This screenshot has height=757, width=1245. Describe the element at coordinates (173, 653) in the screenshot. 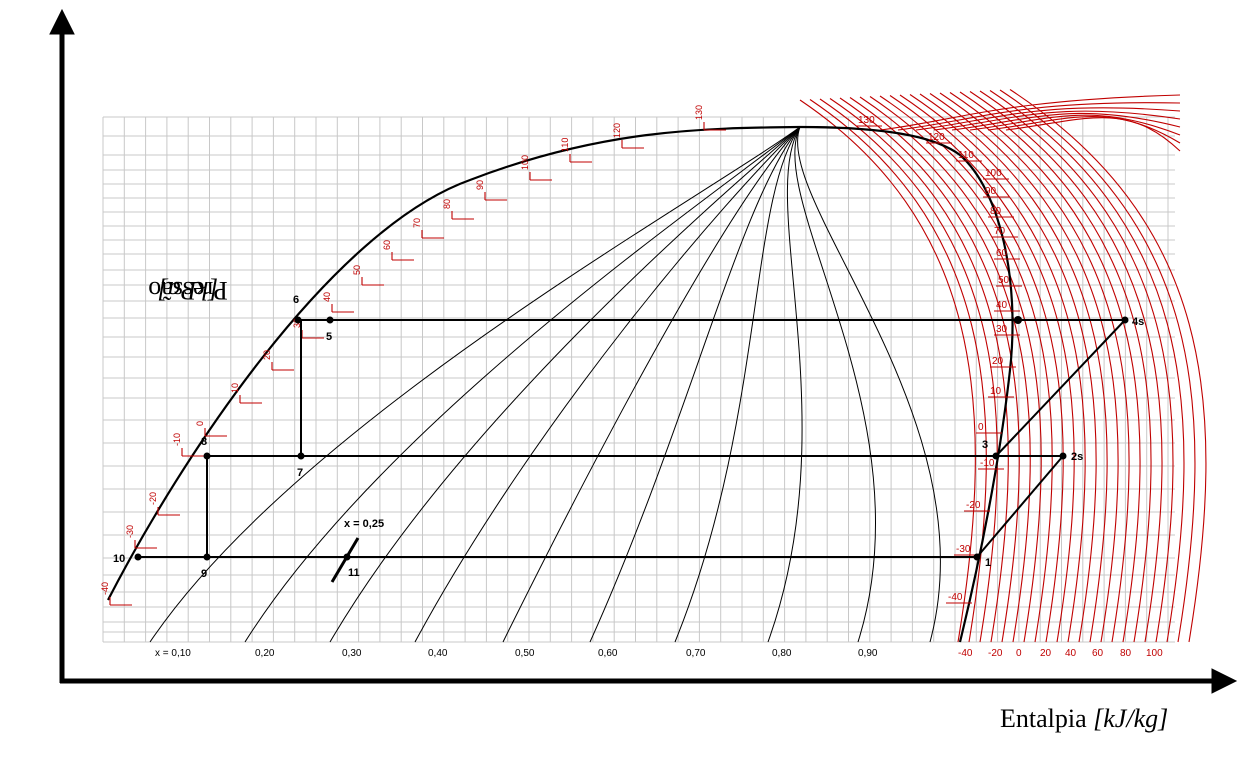

I see `quality-label: x = 0,10` at that location.